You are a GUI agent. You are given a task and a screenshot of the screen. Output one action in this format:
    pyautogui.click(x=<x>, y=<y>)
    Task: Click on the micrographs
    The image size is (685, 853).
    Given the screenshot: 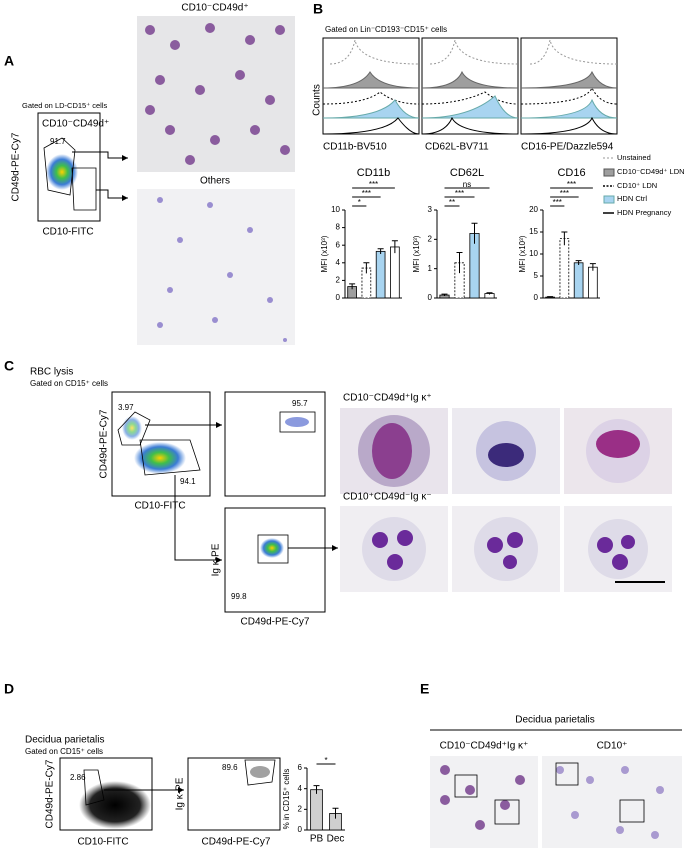 What is the action you would take?
    pyautogui.click(x=556, y=802)
    